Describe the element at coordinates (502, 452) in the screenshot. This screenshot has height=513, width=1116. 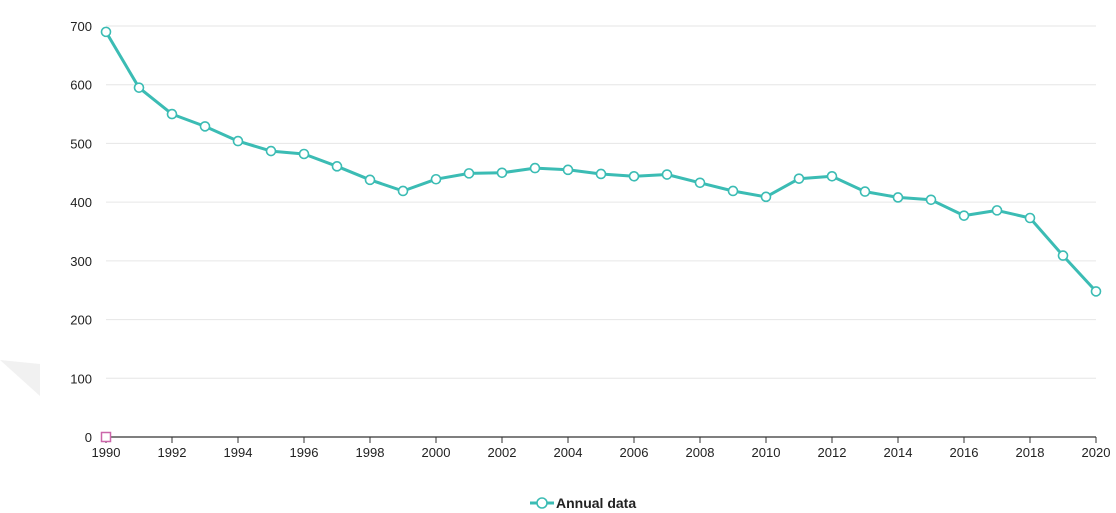
I see `x-tick-label: 2002` at that location.